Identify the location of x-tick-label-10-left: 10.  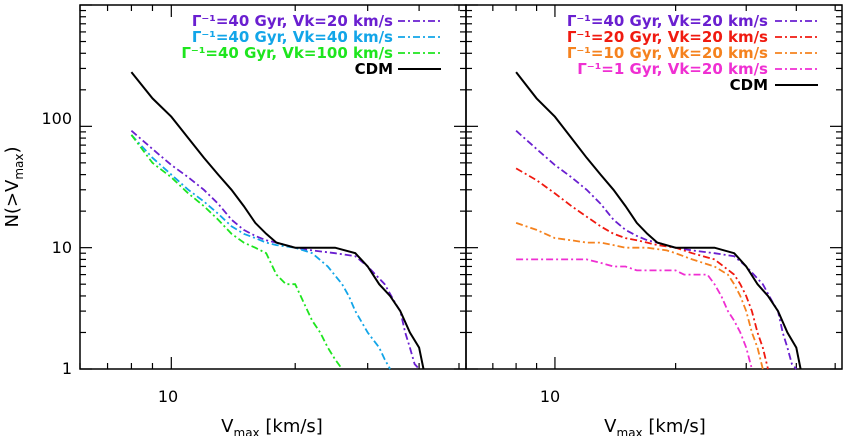
(168, 396).